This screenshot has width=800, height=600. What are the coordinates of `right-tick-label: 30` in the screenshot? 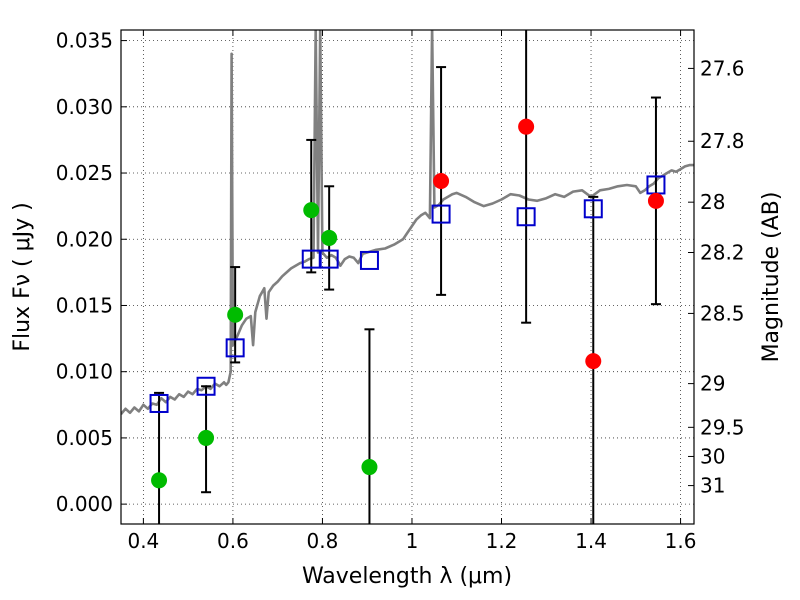 It's located at (712, 456).